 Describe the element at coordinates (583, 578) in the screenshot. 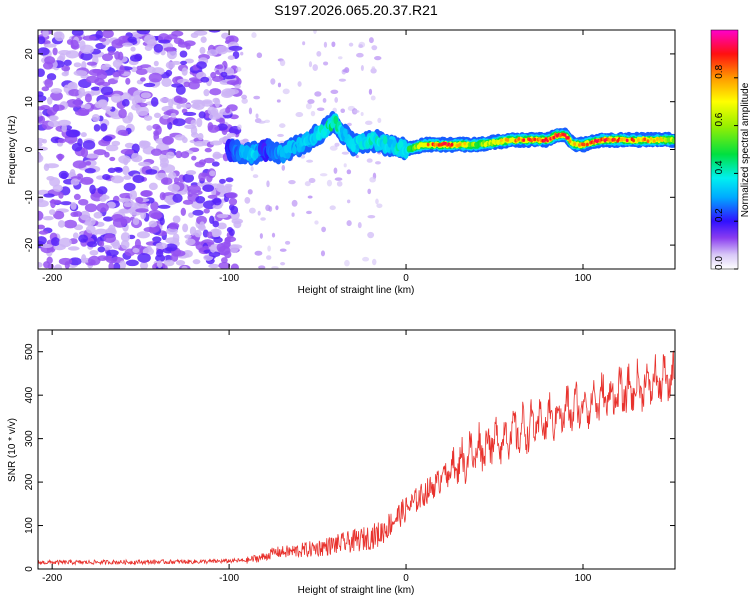

I see `snr-x-tick-label: 100` at that location.